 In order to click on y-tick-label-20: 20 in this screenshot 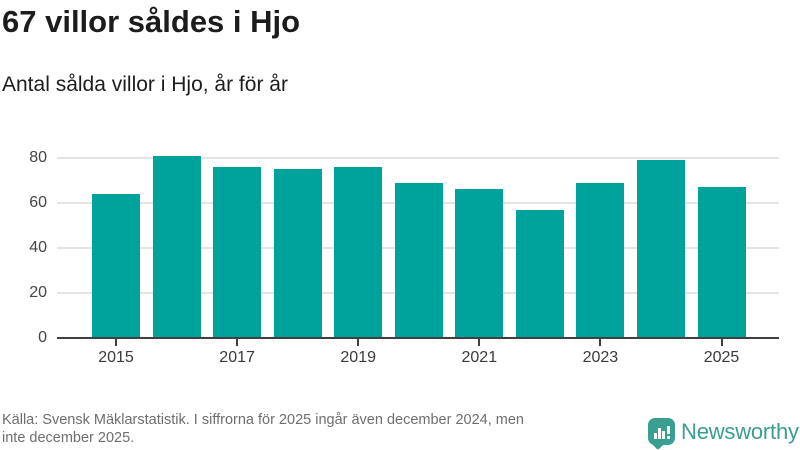, I will do `click(38, 292)`.